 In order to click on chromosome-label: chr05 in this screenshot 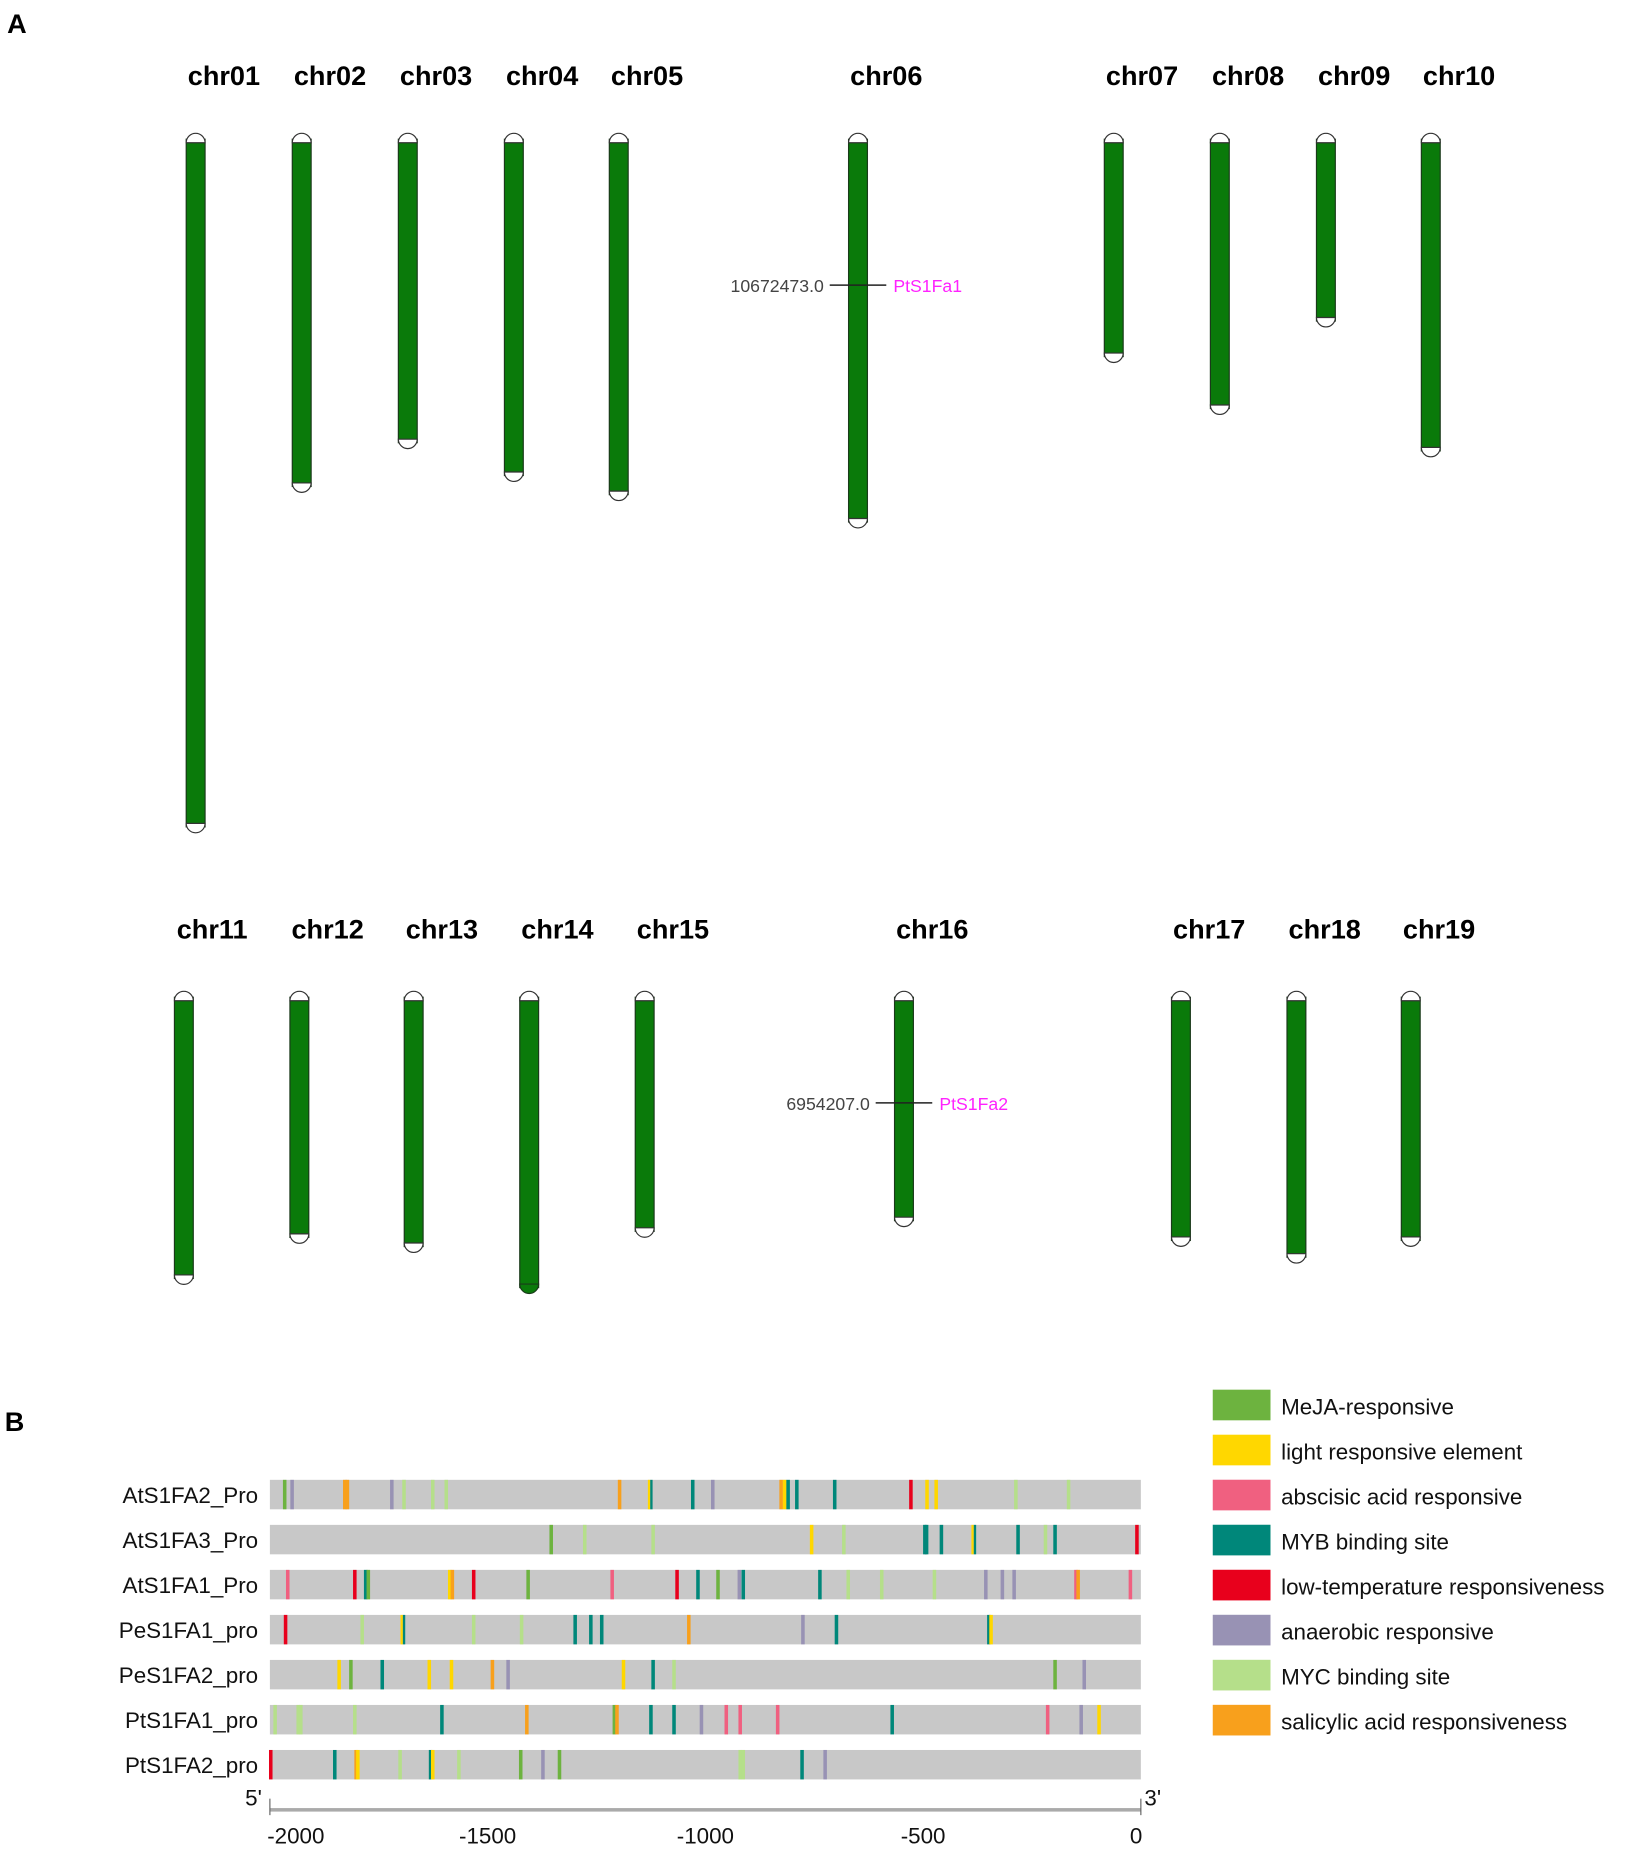, I will do `click(647, 75)`.